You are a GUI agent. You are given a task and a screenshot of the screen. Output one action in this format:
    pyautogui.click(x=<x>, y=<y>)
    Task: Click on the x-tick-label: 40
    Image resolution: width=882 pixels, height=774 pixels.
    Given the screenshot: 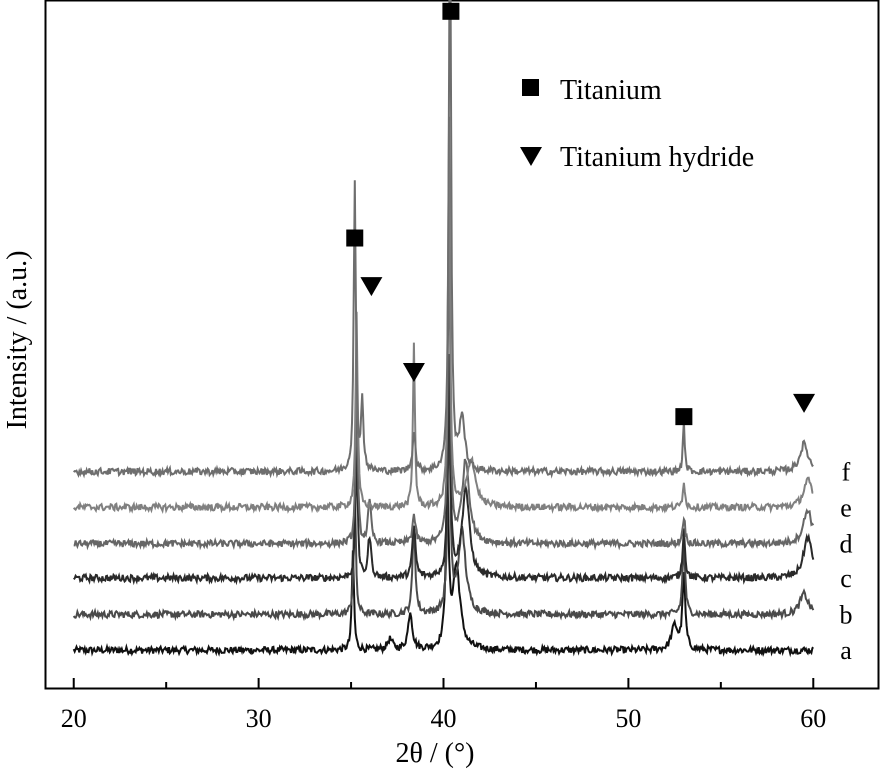 What is the action you would take?
    pyautogui.click(x=444, y=718)
    